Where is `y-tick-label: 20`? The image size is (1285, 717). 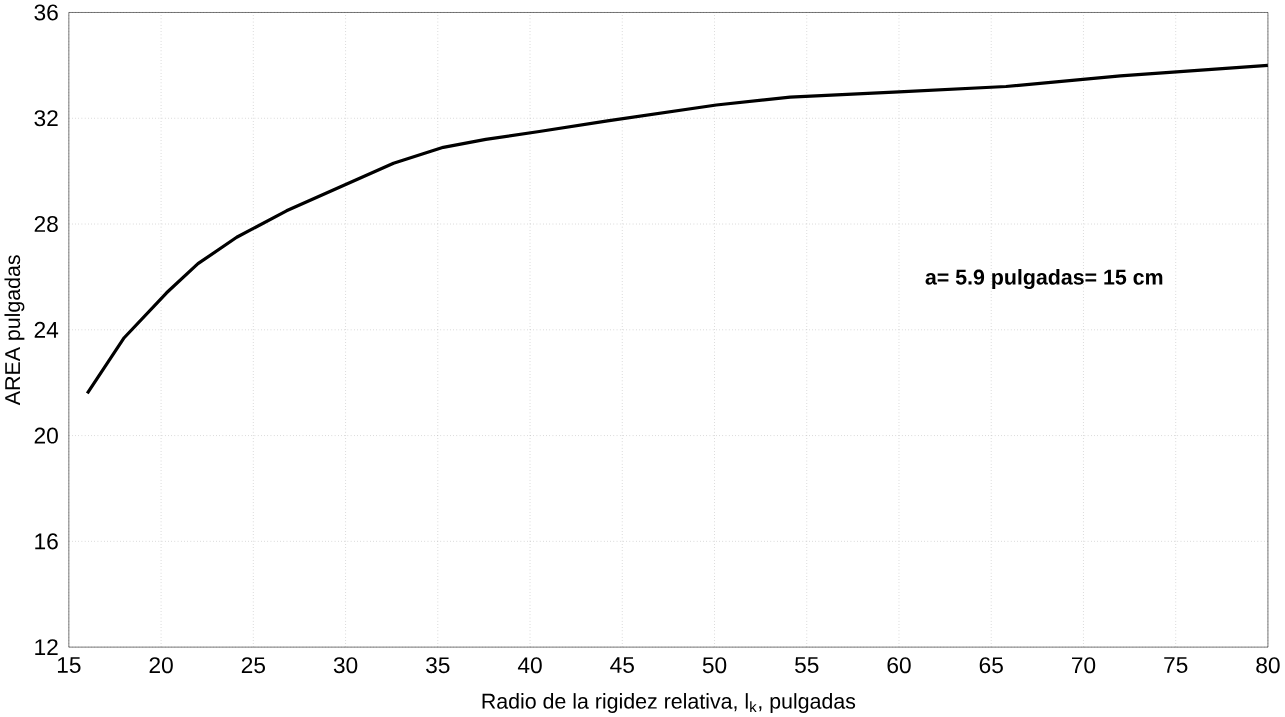 y-tick-label: 20 is located at coordinates (46, 435).